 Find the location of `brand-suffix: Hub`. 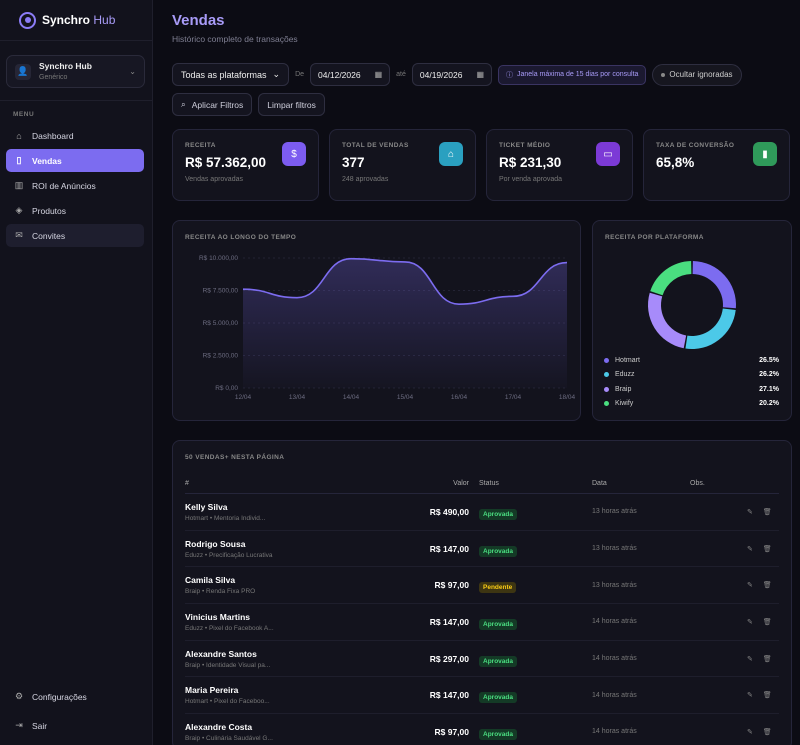

brand-suffix: Hub is located at coordinates (104, 20).